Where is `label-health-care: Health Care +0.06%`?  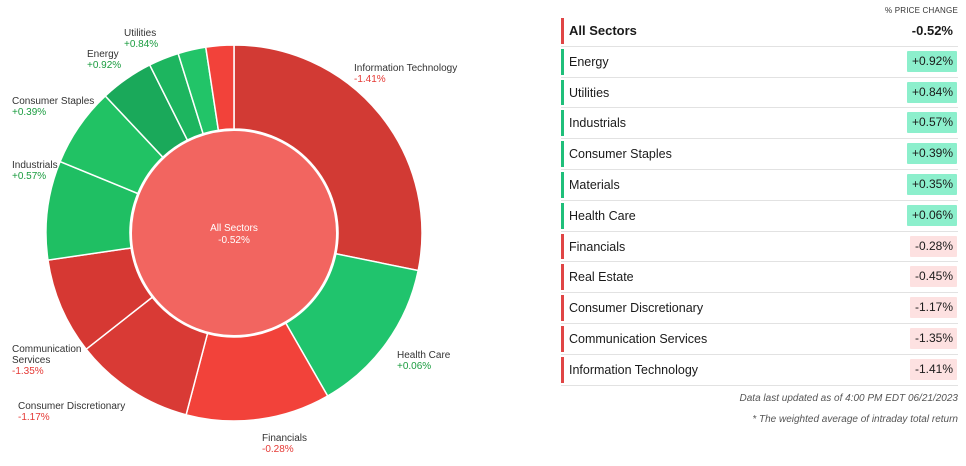
label-health-care: Health Care +0.06% is located at coordinates (423, 361).